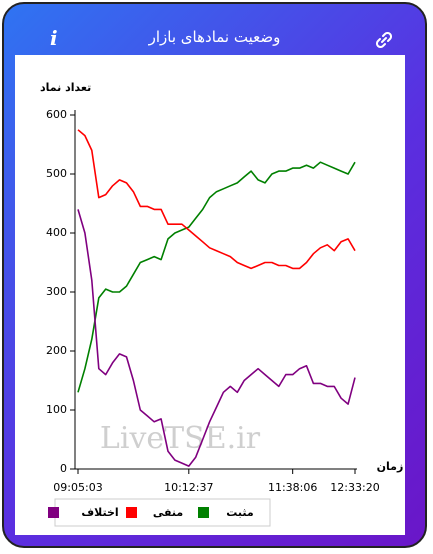 Image resolution: width=433 pixels, height=554 pixels. I want to click on header-title: وضعیت نمادهای بازار, so click(214, 37).